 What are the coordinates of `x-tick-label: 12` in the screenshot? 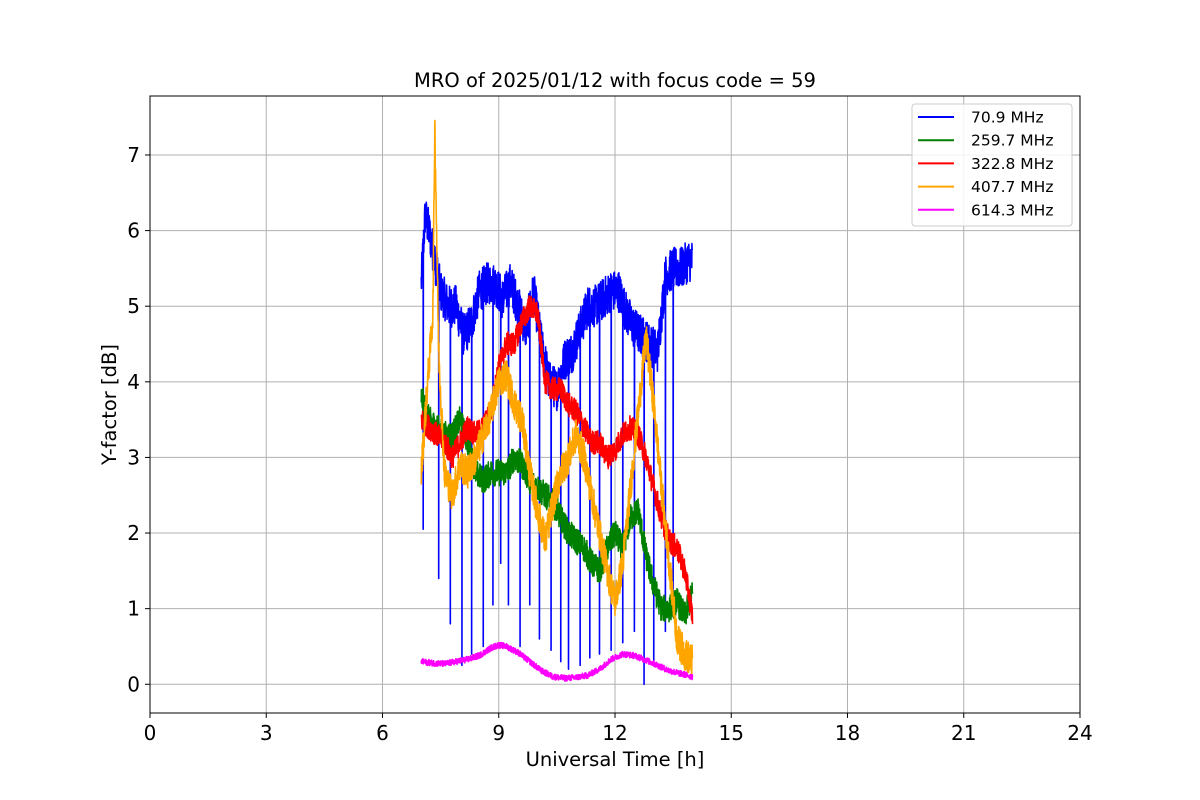 It's located at (614, 733).